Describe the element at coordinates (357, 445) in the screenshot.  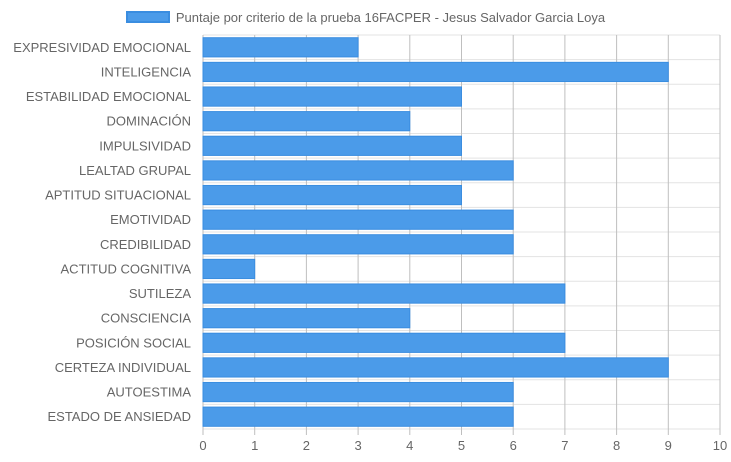
I see `x-tick-label: 3` at that location.